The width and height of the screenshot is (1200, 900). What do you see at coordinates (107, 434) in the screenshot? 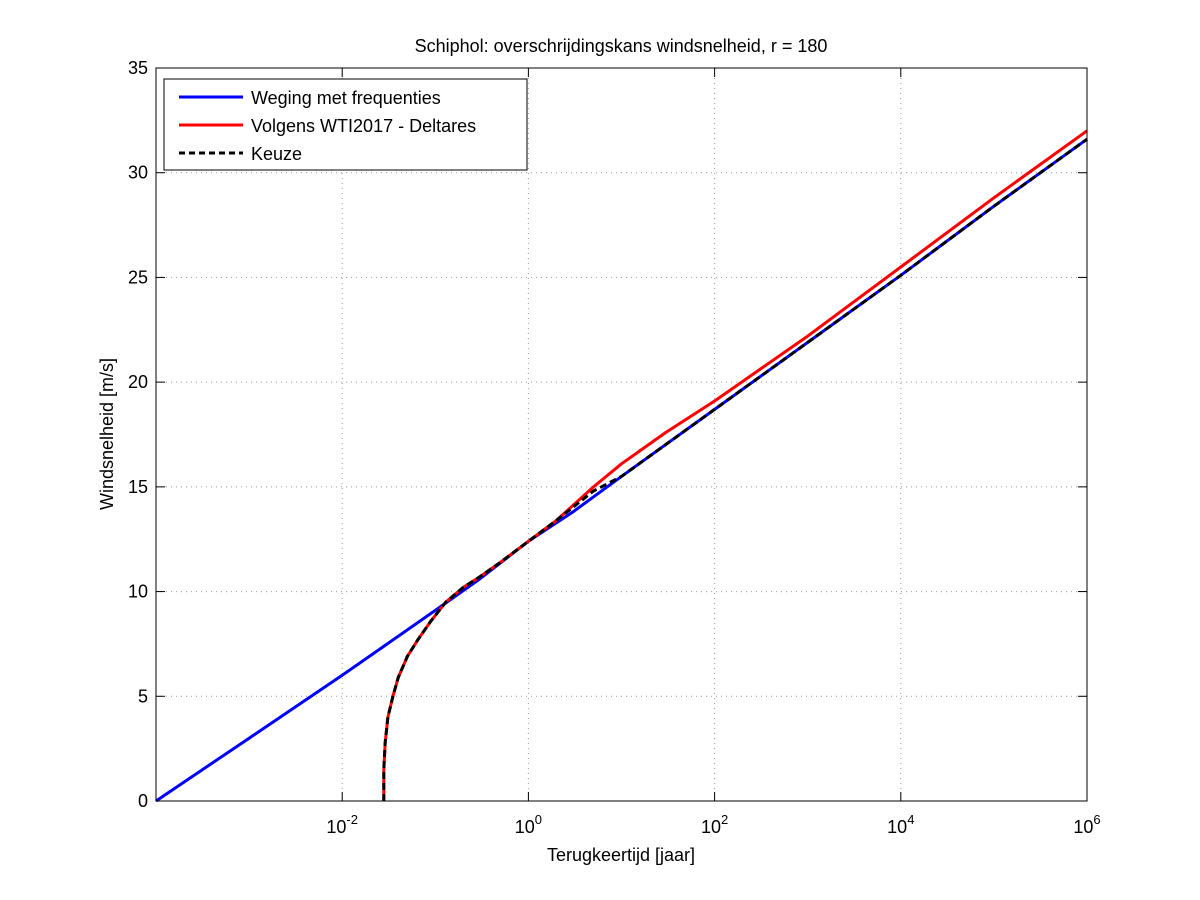
I see `y-axis-label: Windsnelheid [m/s]` at bounding box center [107, 434].